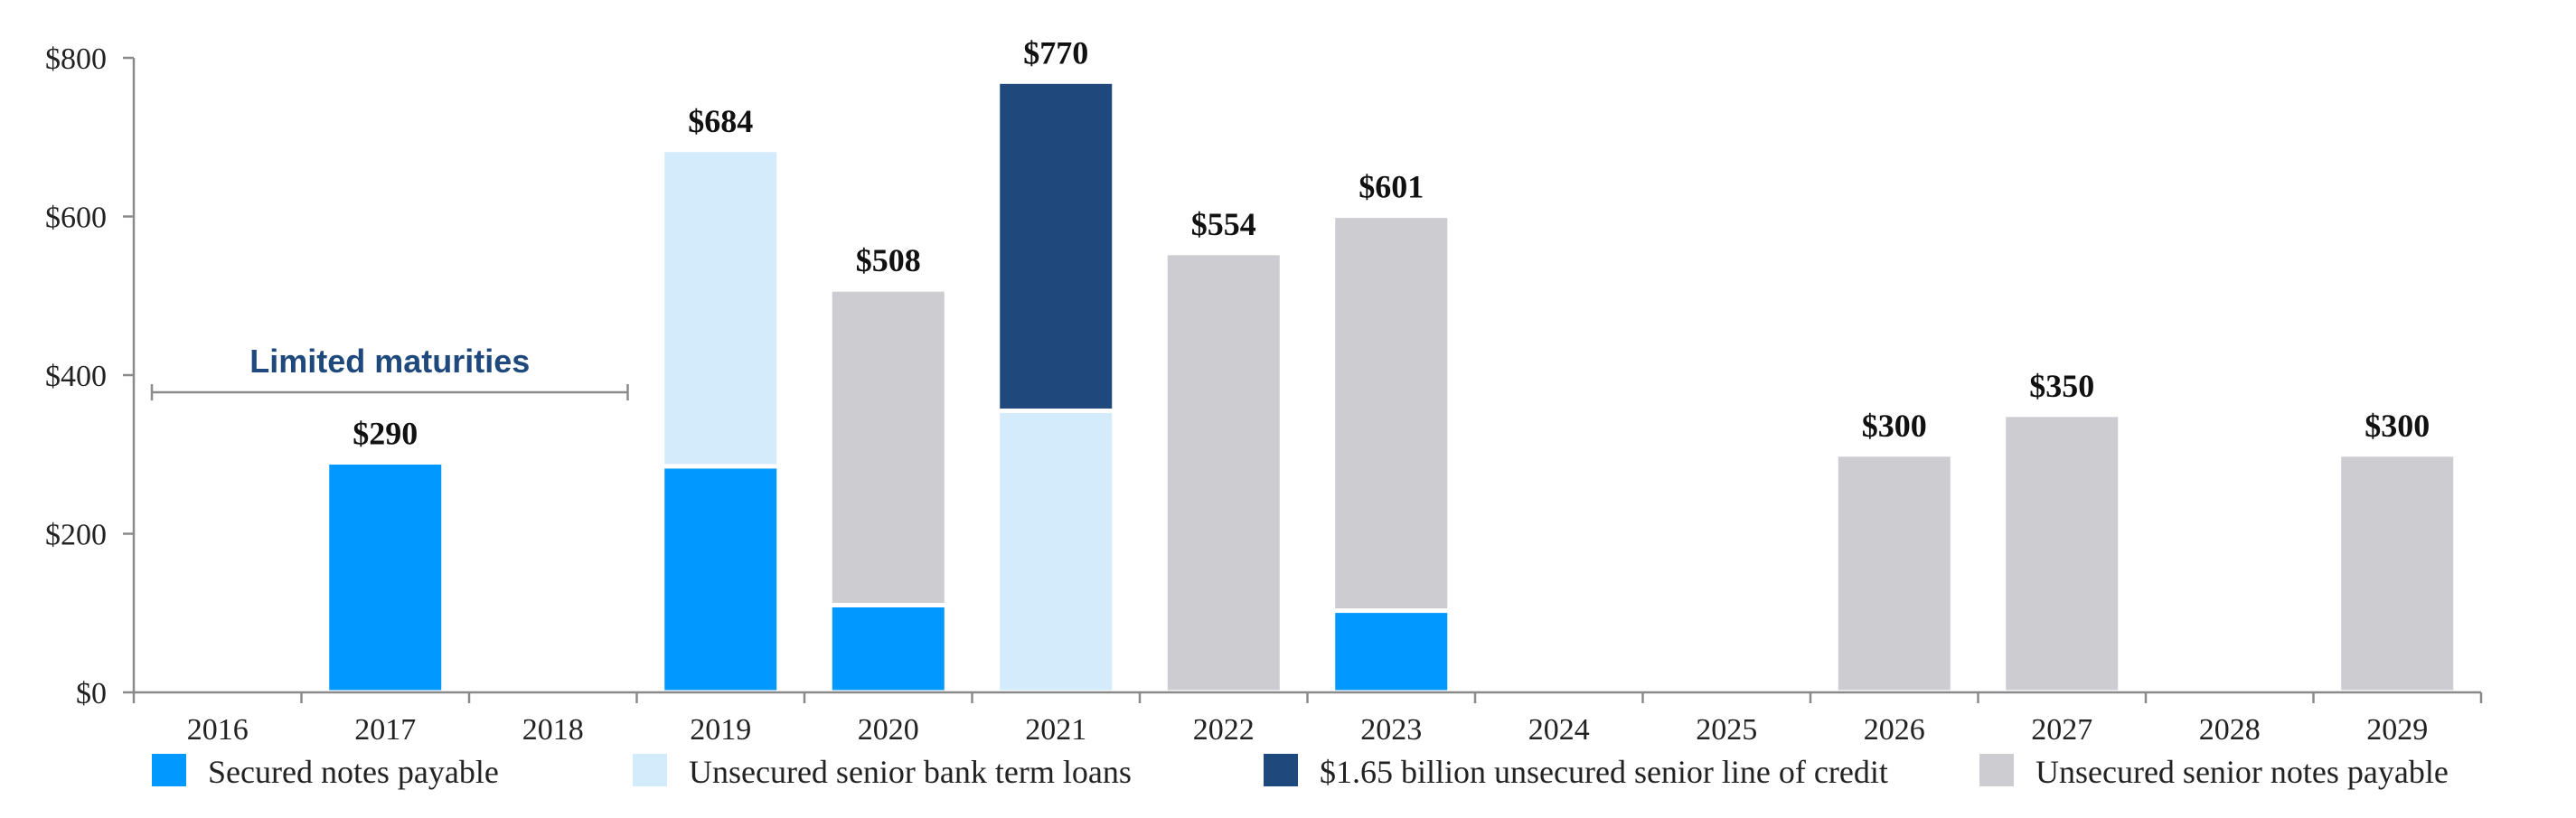  I want to click on x-tick-label-2026: 2026, so click(1894, 730).